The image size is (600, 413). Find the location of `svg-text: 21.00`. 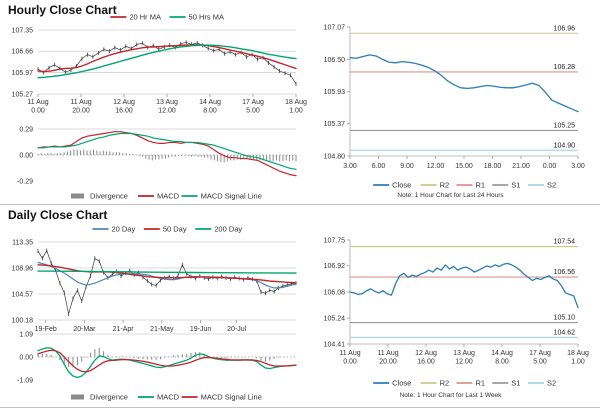

svg-text: 21.00 is located at coordinates (521, 166).